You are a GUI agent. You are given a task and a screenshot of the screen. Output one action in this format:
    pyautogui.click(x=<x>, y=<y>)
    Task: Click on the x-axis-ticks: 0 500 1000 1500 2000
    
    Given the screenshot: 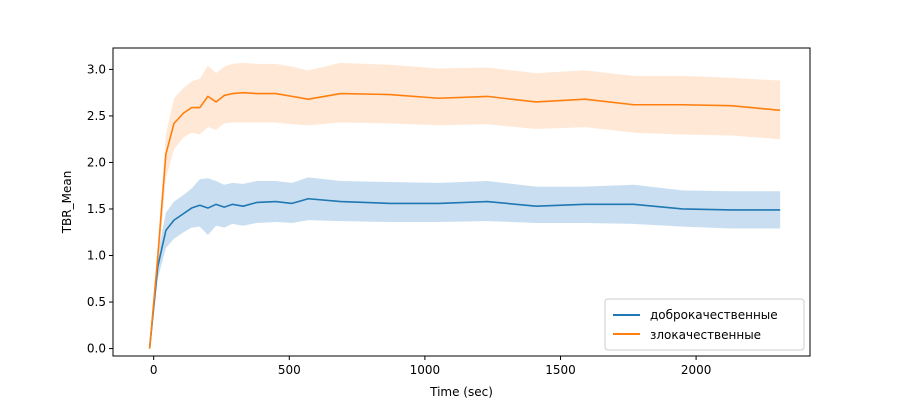 What is the action you would take?
    pyautogui.click(x=431, y=366)
    